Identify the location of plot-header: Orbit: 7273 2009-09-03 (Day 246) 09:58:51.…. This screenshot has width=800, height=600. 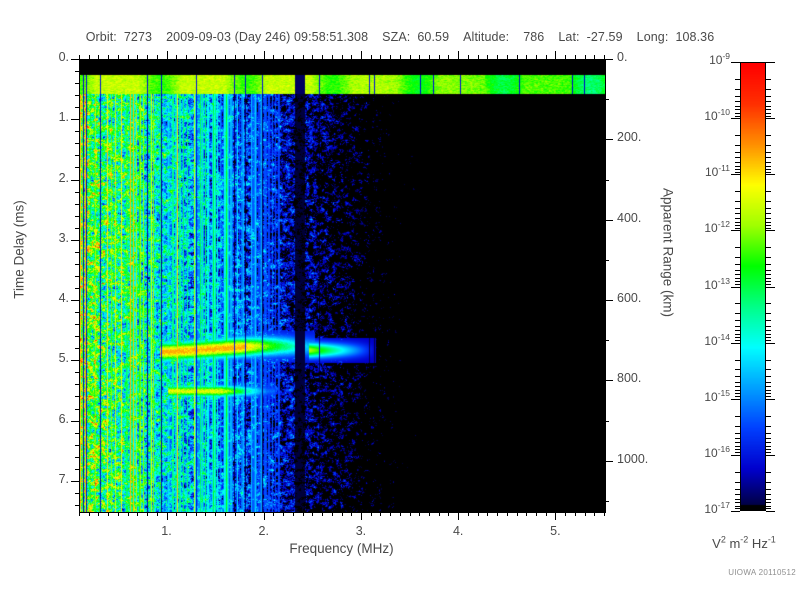
(400, 37).